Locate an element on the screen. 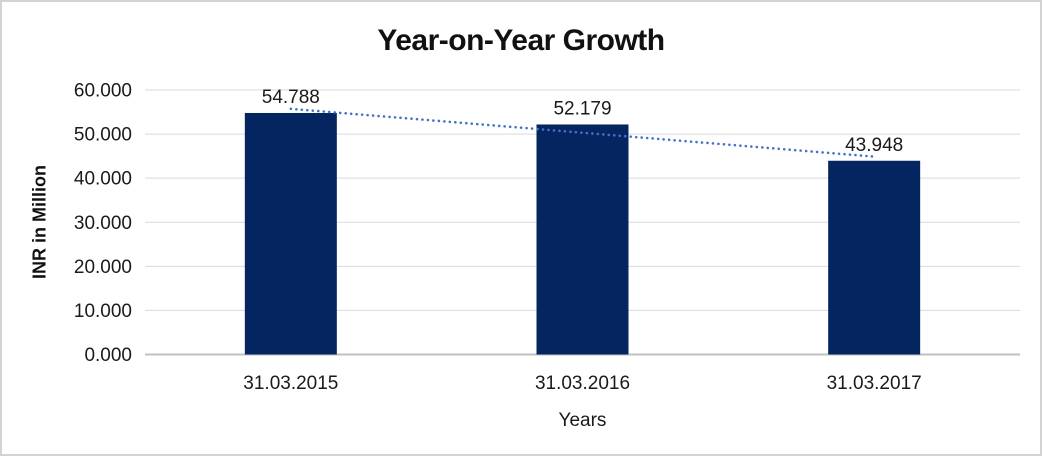 The image size is (1042, 456). x-tick-label: 31.03.2017 is located at coordinates (874, 383).